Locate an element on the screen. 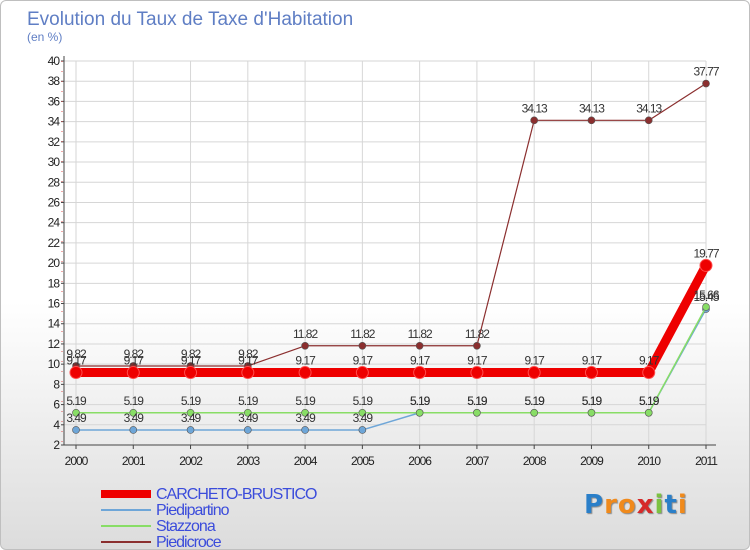  y-tick-label: 14 is located at coordinates (54, 324).